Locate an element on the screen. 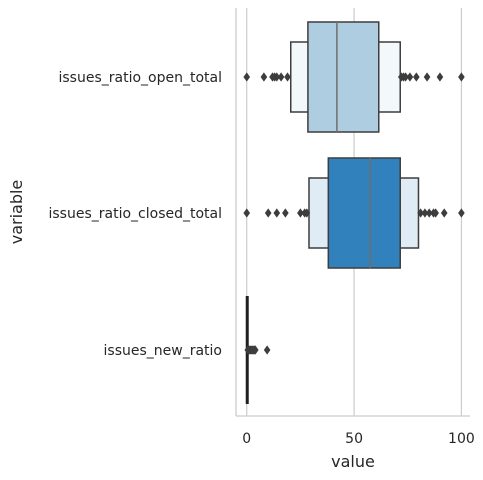 Image resolution: width=483 pixels, height=480 pixels. x-tick-label: 0 is located at coordinates (246, 439).